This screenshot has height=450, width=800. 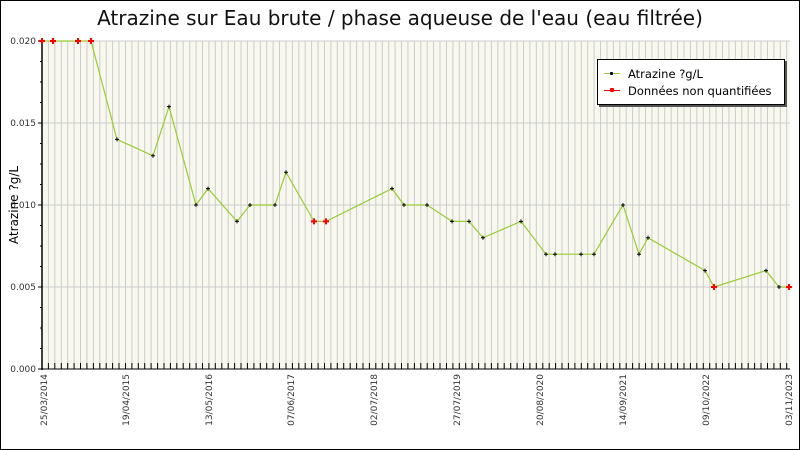 I want to click on x-tick-label: 09/10/2022, so click(x=707, y=400).